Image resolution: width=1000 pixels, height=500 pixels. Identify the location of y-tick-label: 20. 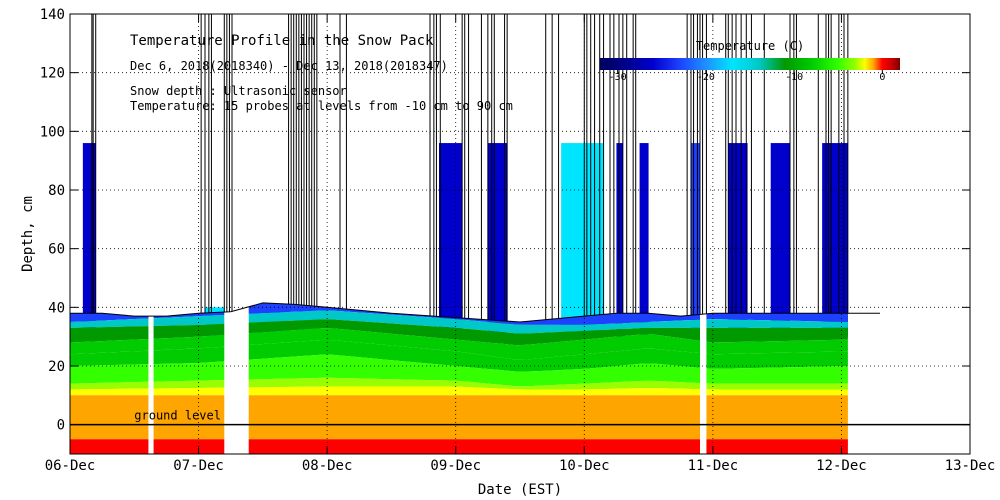
(56, 367).